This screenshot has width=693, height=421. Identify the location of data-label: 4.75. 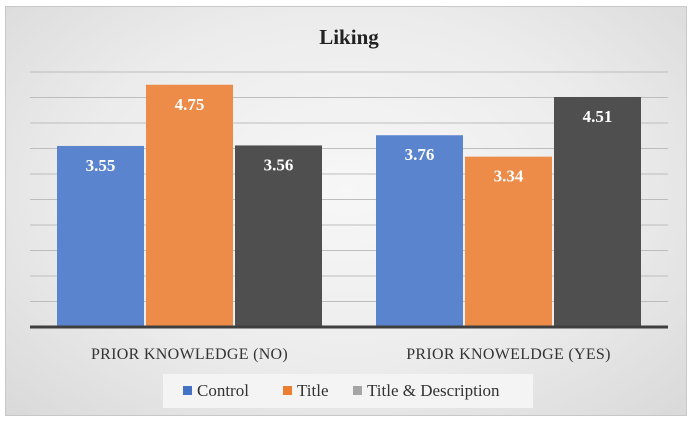
(190, 104).